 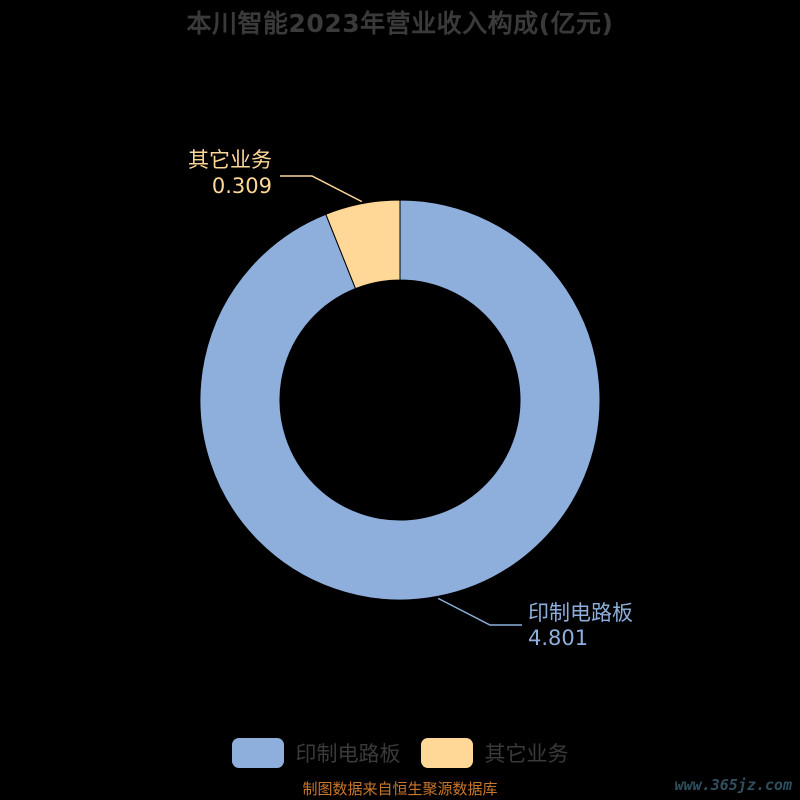 What do you see at coordinates (446, 753) in the screenshot?
I see `legend-swatch-series2` at bounding box center [446, 753].